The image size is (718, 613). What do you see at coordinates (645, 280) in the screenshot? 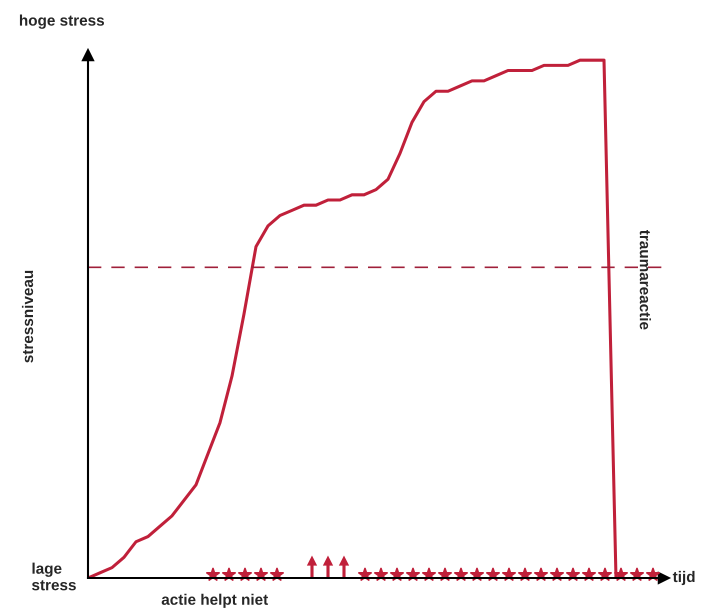
I see `annotation: traumareactie` at bounding box center [645, 280].